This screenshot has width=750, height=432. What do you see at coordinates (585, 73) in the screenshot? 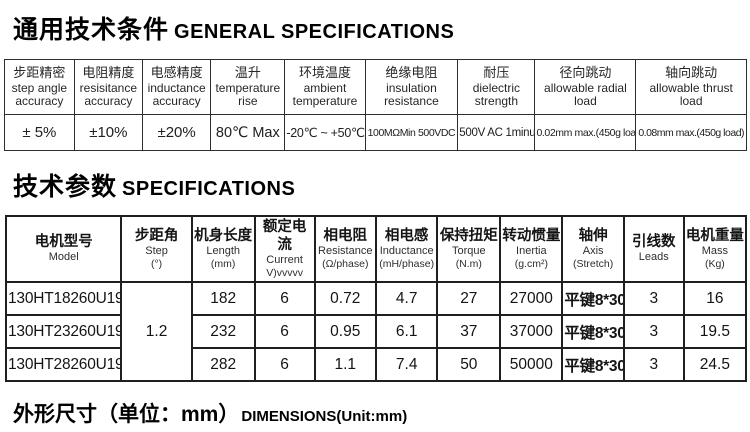
I see `header-zh: 径向跳动` at bounding box center [585, 73].